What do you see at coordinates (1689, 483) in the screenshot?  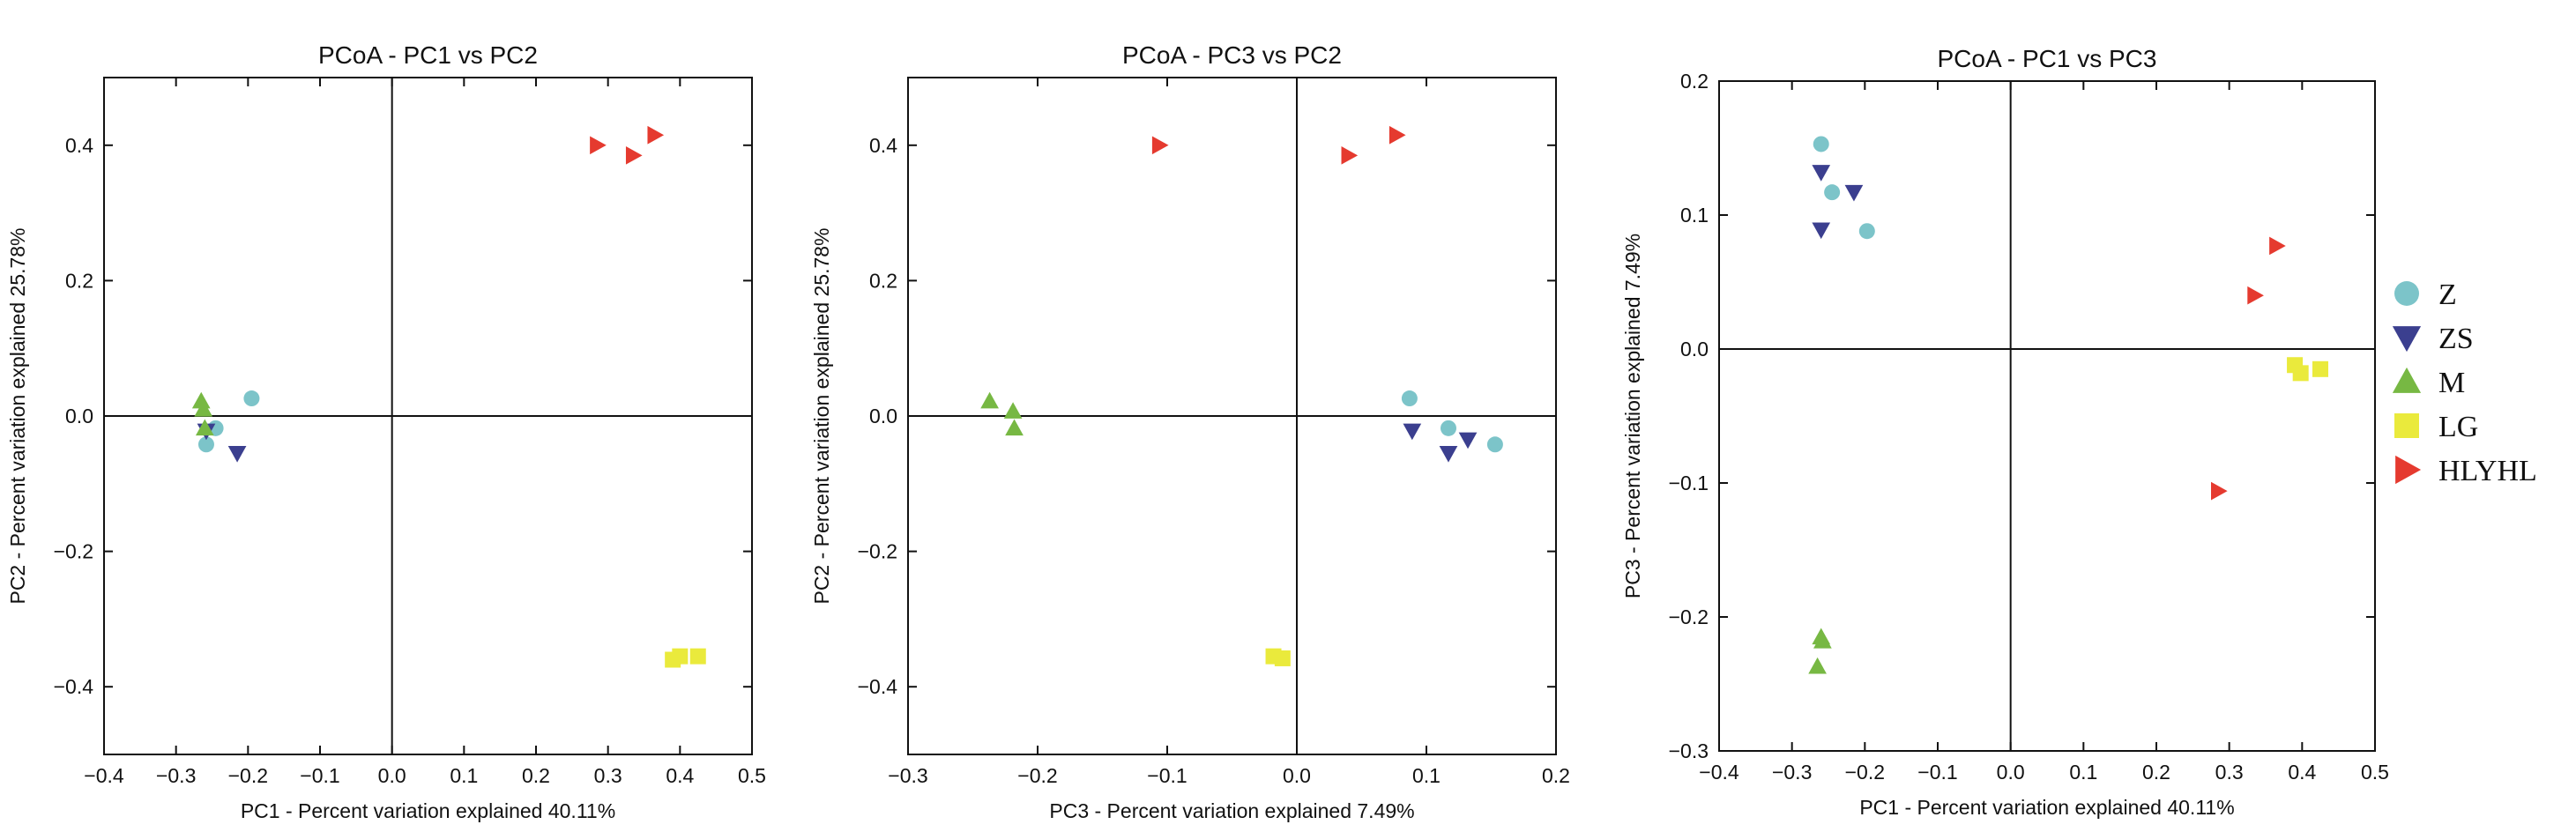 I see `y-tick-label: −0.1` at bounding box center [1689, 483].